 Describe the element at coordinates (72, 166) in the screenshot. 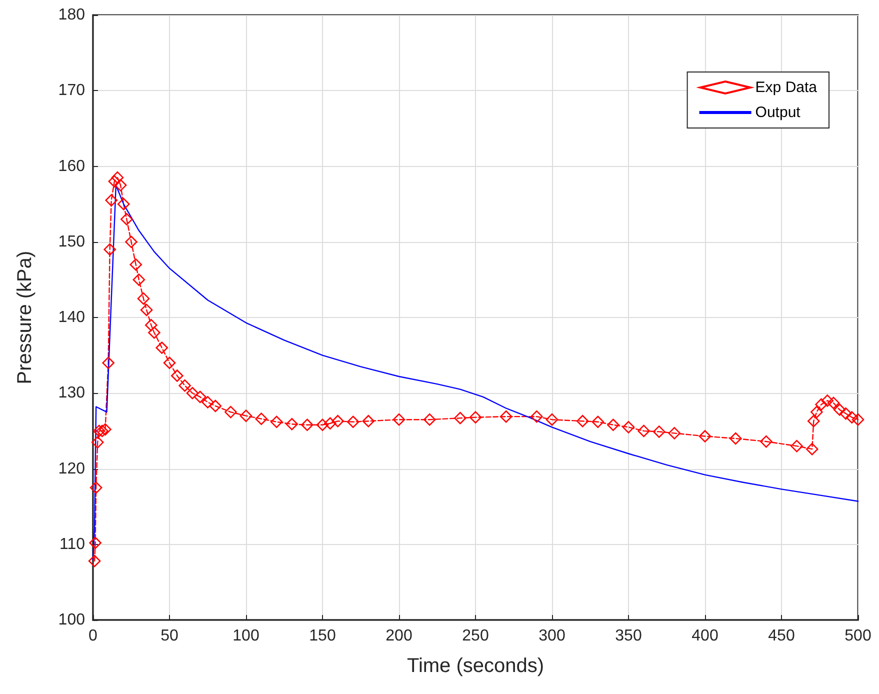

I see `y-tick-label: 160` at that location.